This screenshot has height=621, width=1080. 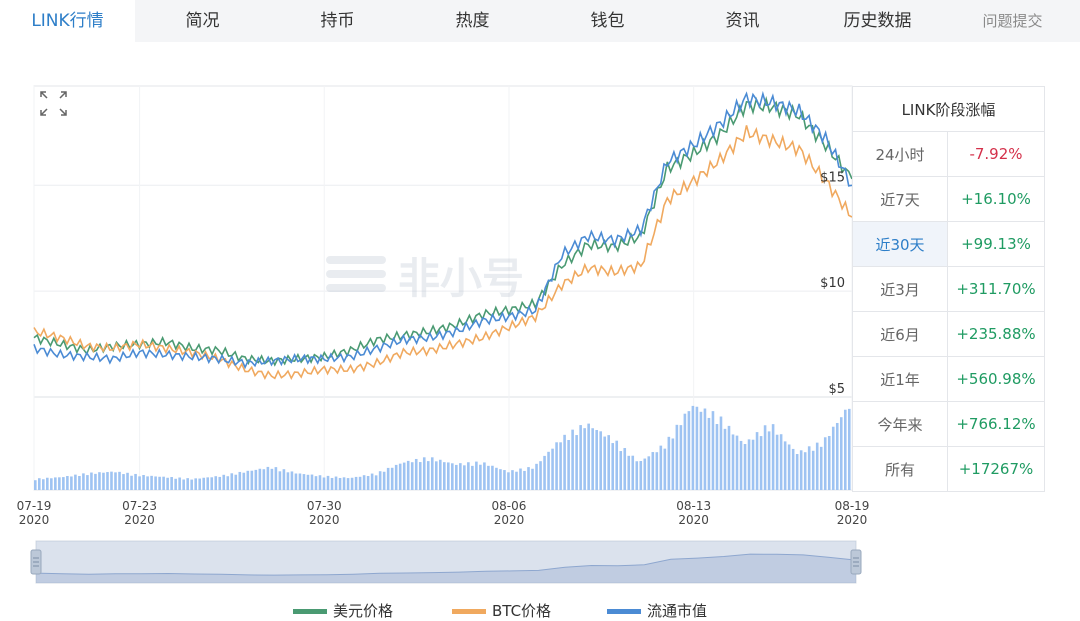 I want to click on stats-row: 所有 +17267%, so click(x=948, y=469).